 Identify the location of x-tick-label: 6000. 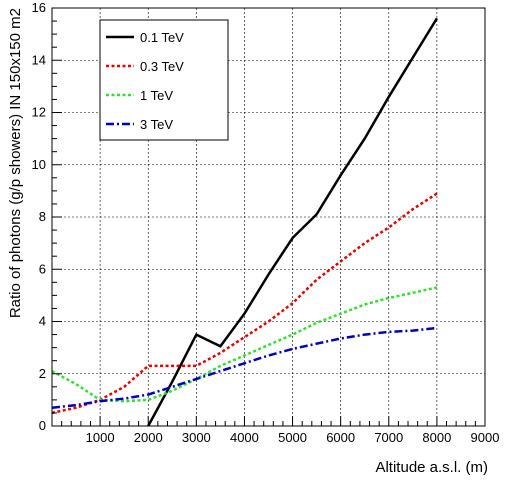
(340, 437).